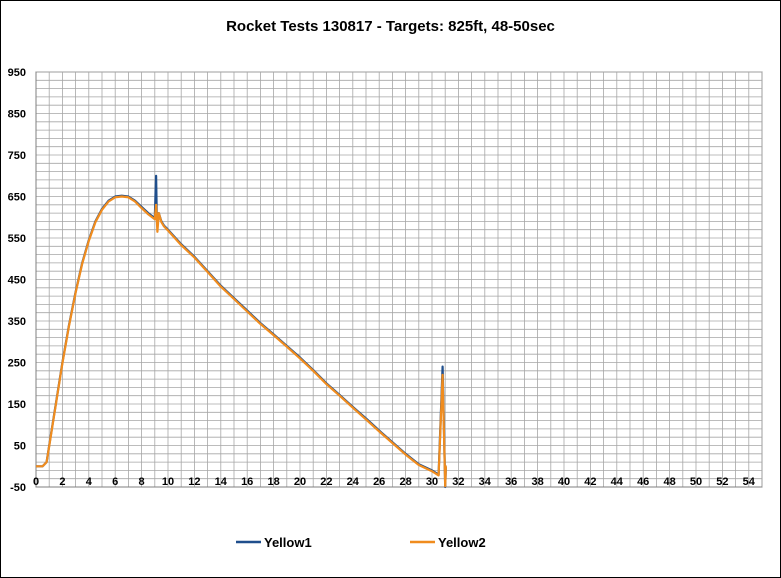 This screenshot has height=578, width=781. What do you see at coordinates (300, 482) in the screenshot?
I see `x-tick-label: 20` at bounding box center [300, 482].